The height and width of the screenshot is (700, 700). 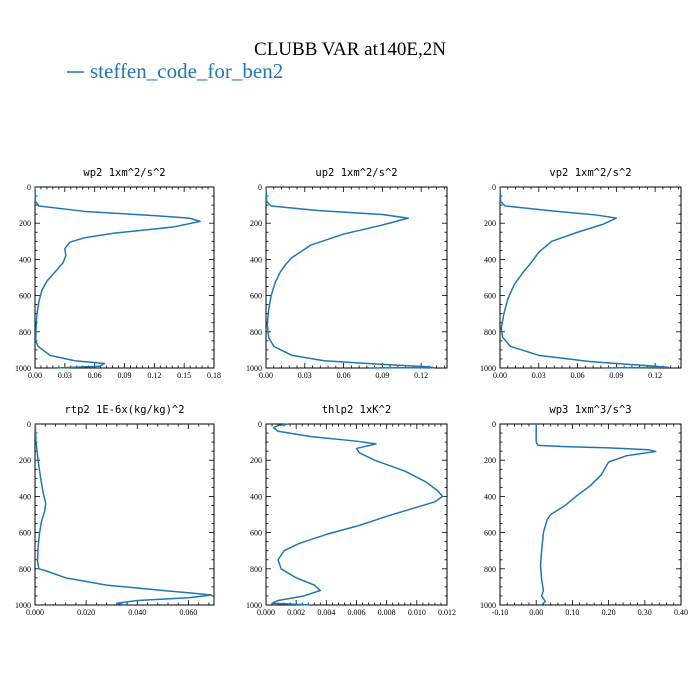 What do you see at coordinates (590, 410) in the screenshot?
I see `panel-title: wp3 1xm^3/s^3` at bounding box center [590, 410].